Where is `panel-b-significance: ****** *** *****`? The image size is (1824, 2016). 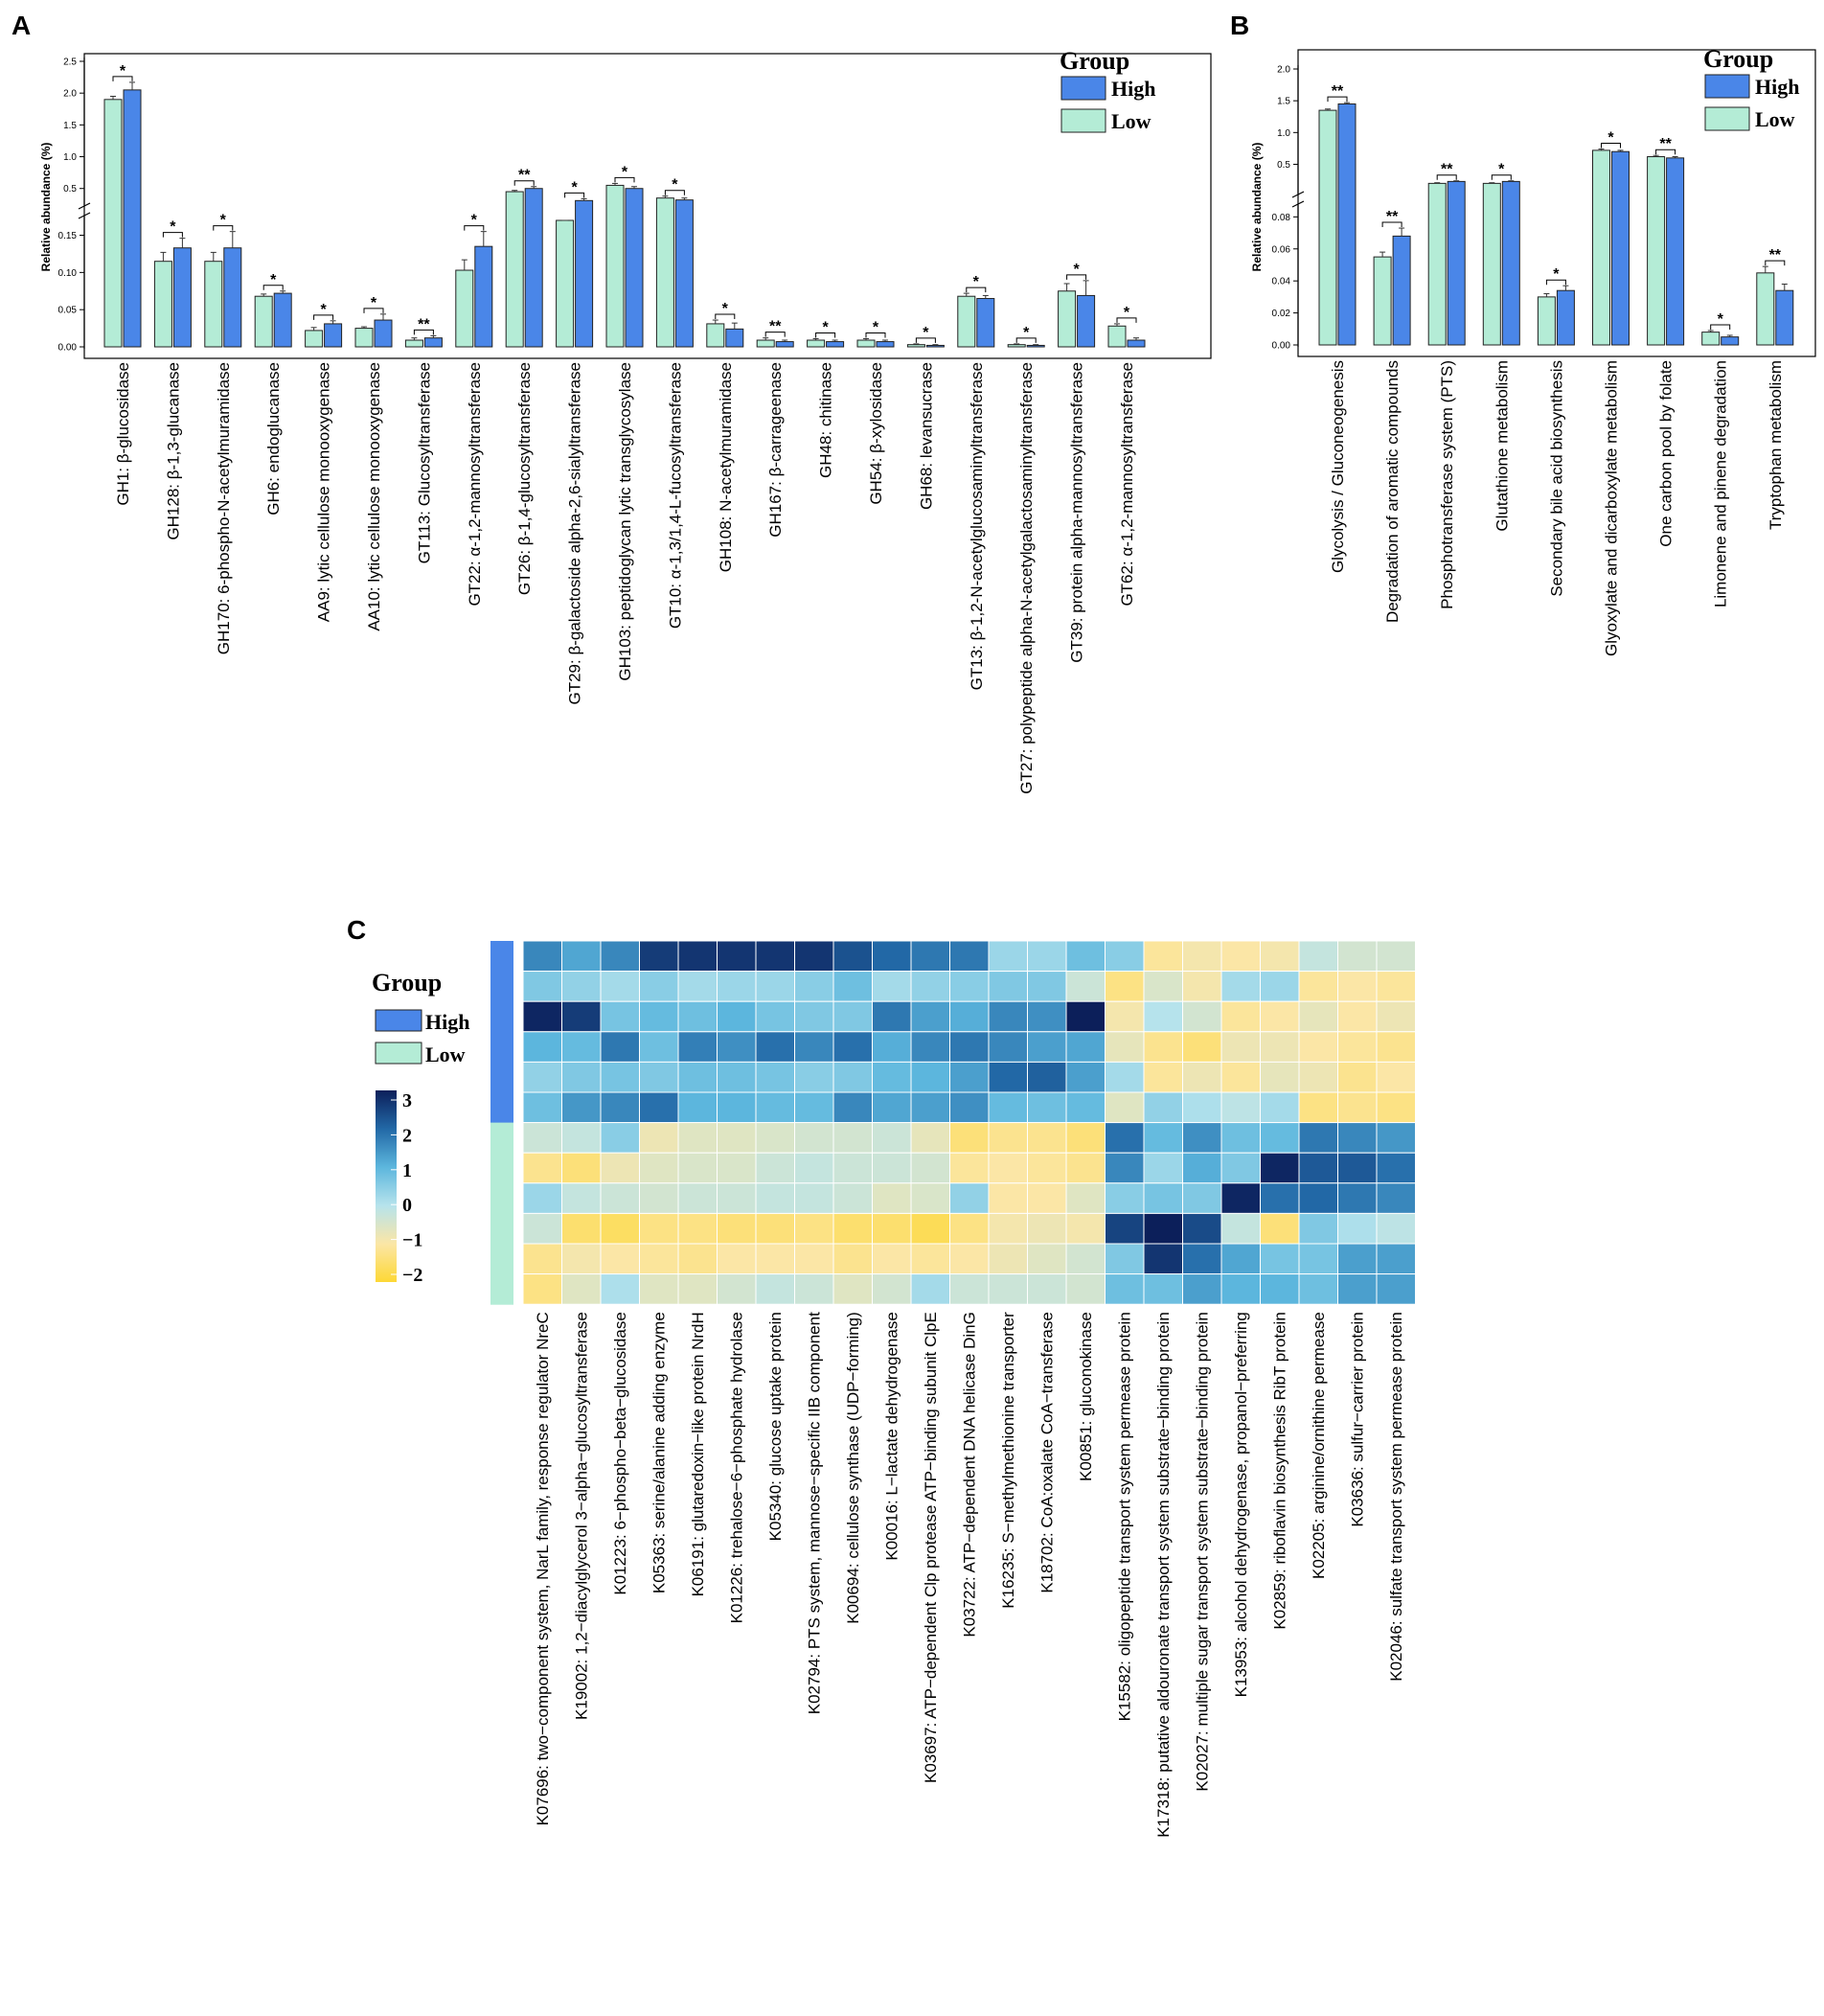
panel-b-significance: ****** *** ***** is located at coordinates (1556, 207).